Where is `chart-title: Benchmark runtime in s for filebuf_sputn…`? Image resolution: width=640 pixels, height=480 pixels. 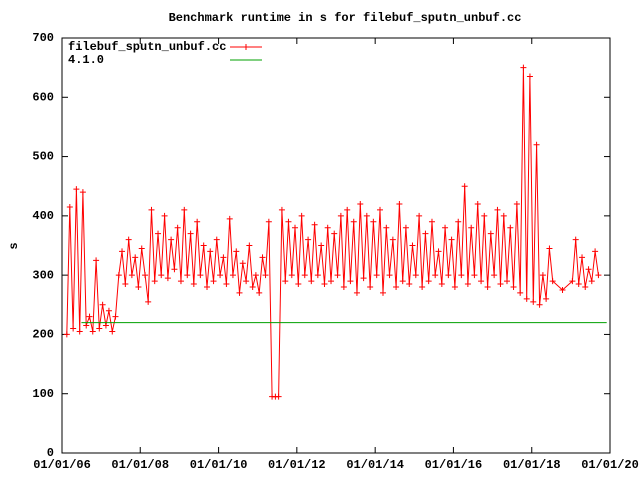
chart-title: Benchmark runtime in s for filebuf_sputn… is located at coordinates (345, 18).